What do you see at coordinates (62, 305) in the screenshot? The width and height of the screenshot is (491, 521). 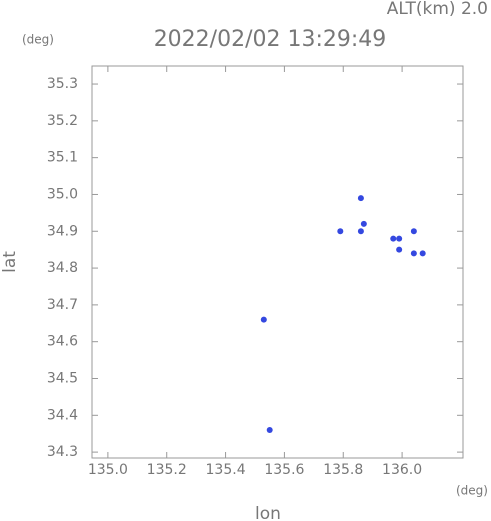 I see `y-tick-label: 34.7` at bounding box center [62, 305].